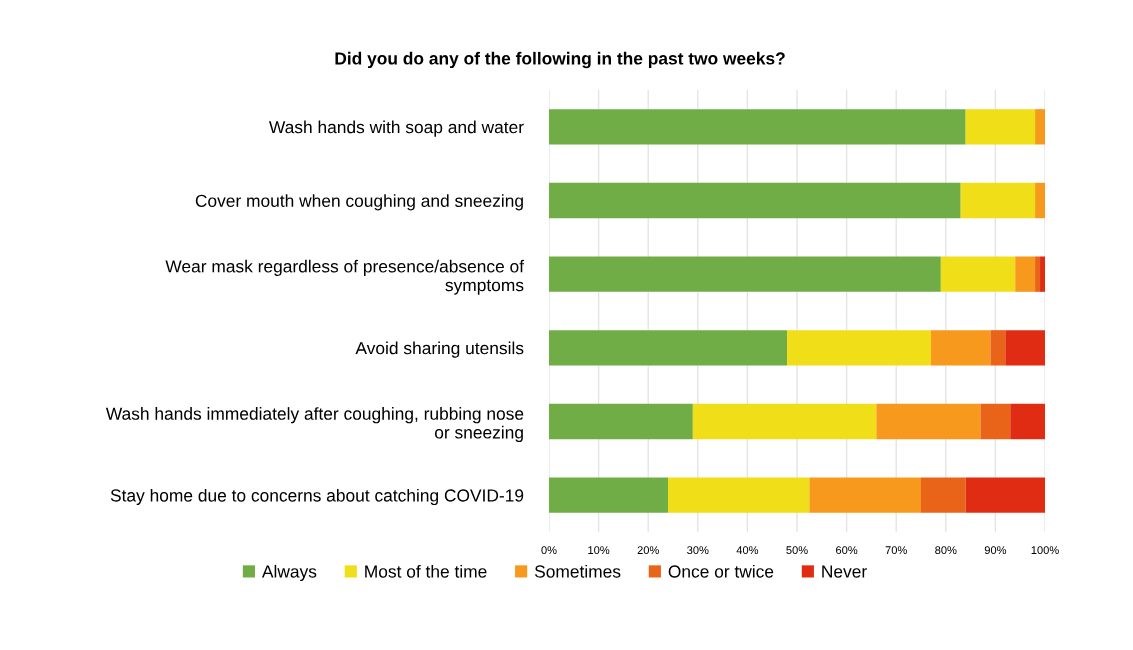  I want to click on x-tick-label: 70%, so click(896, 550).